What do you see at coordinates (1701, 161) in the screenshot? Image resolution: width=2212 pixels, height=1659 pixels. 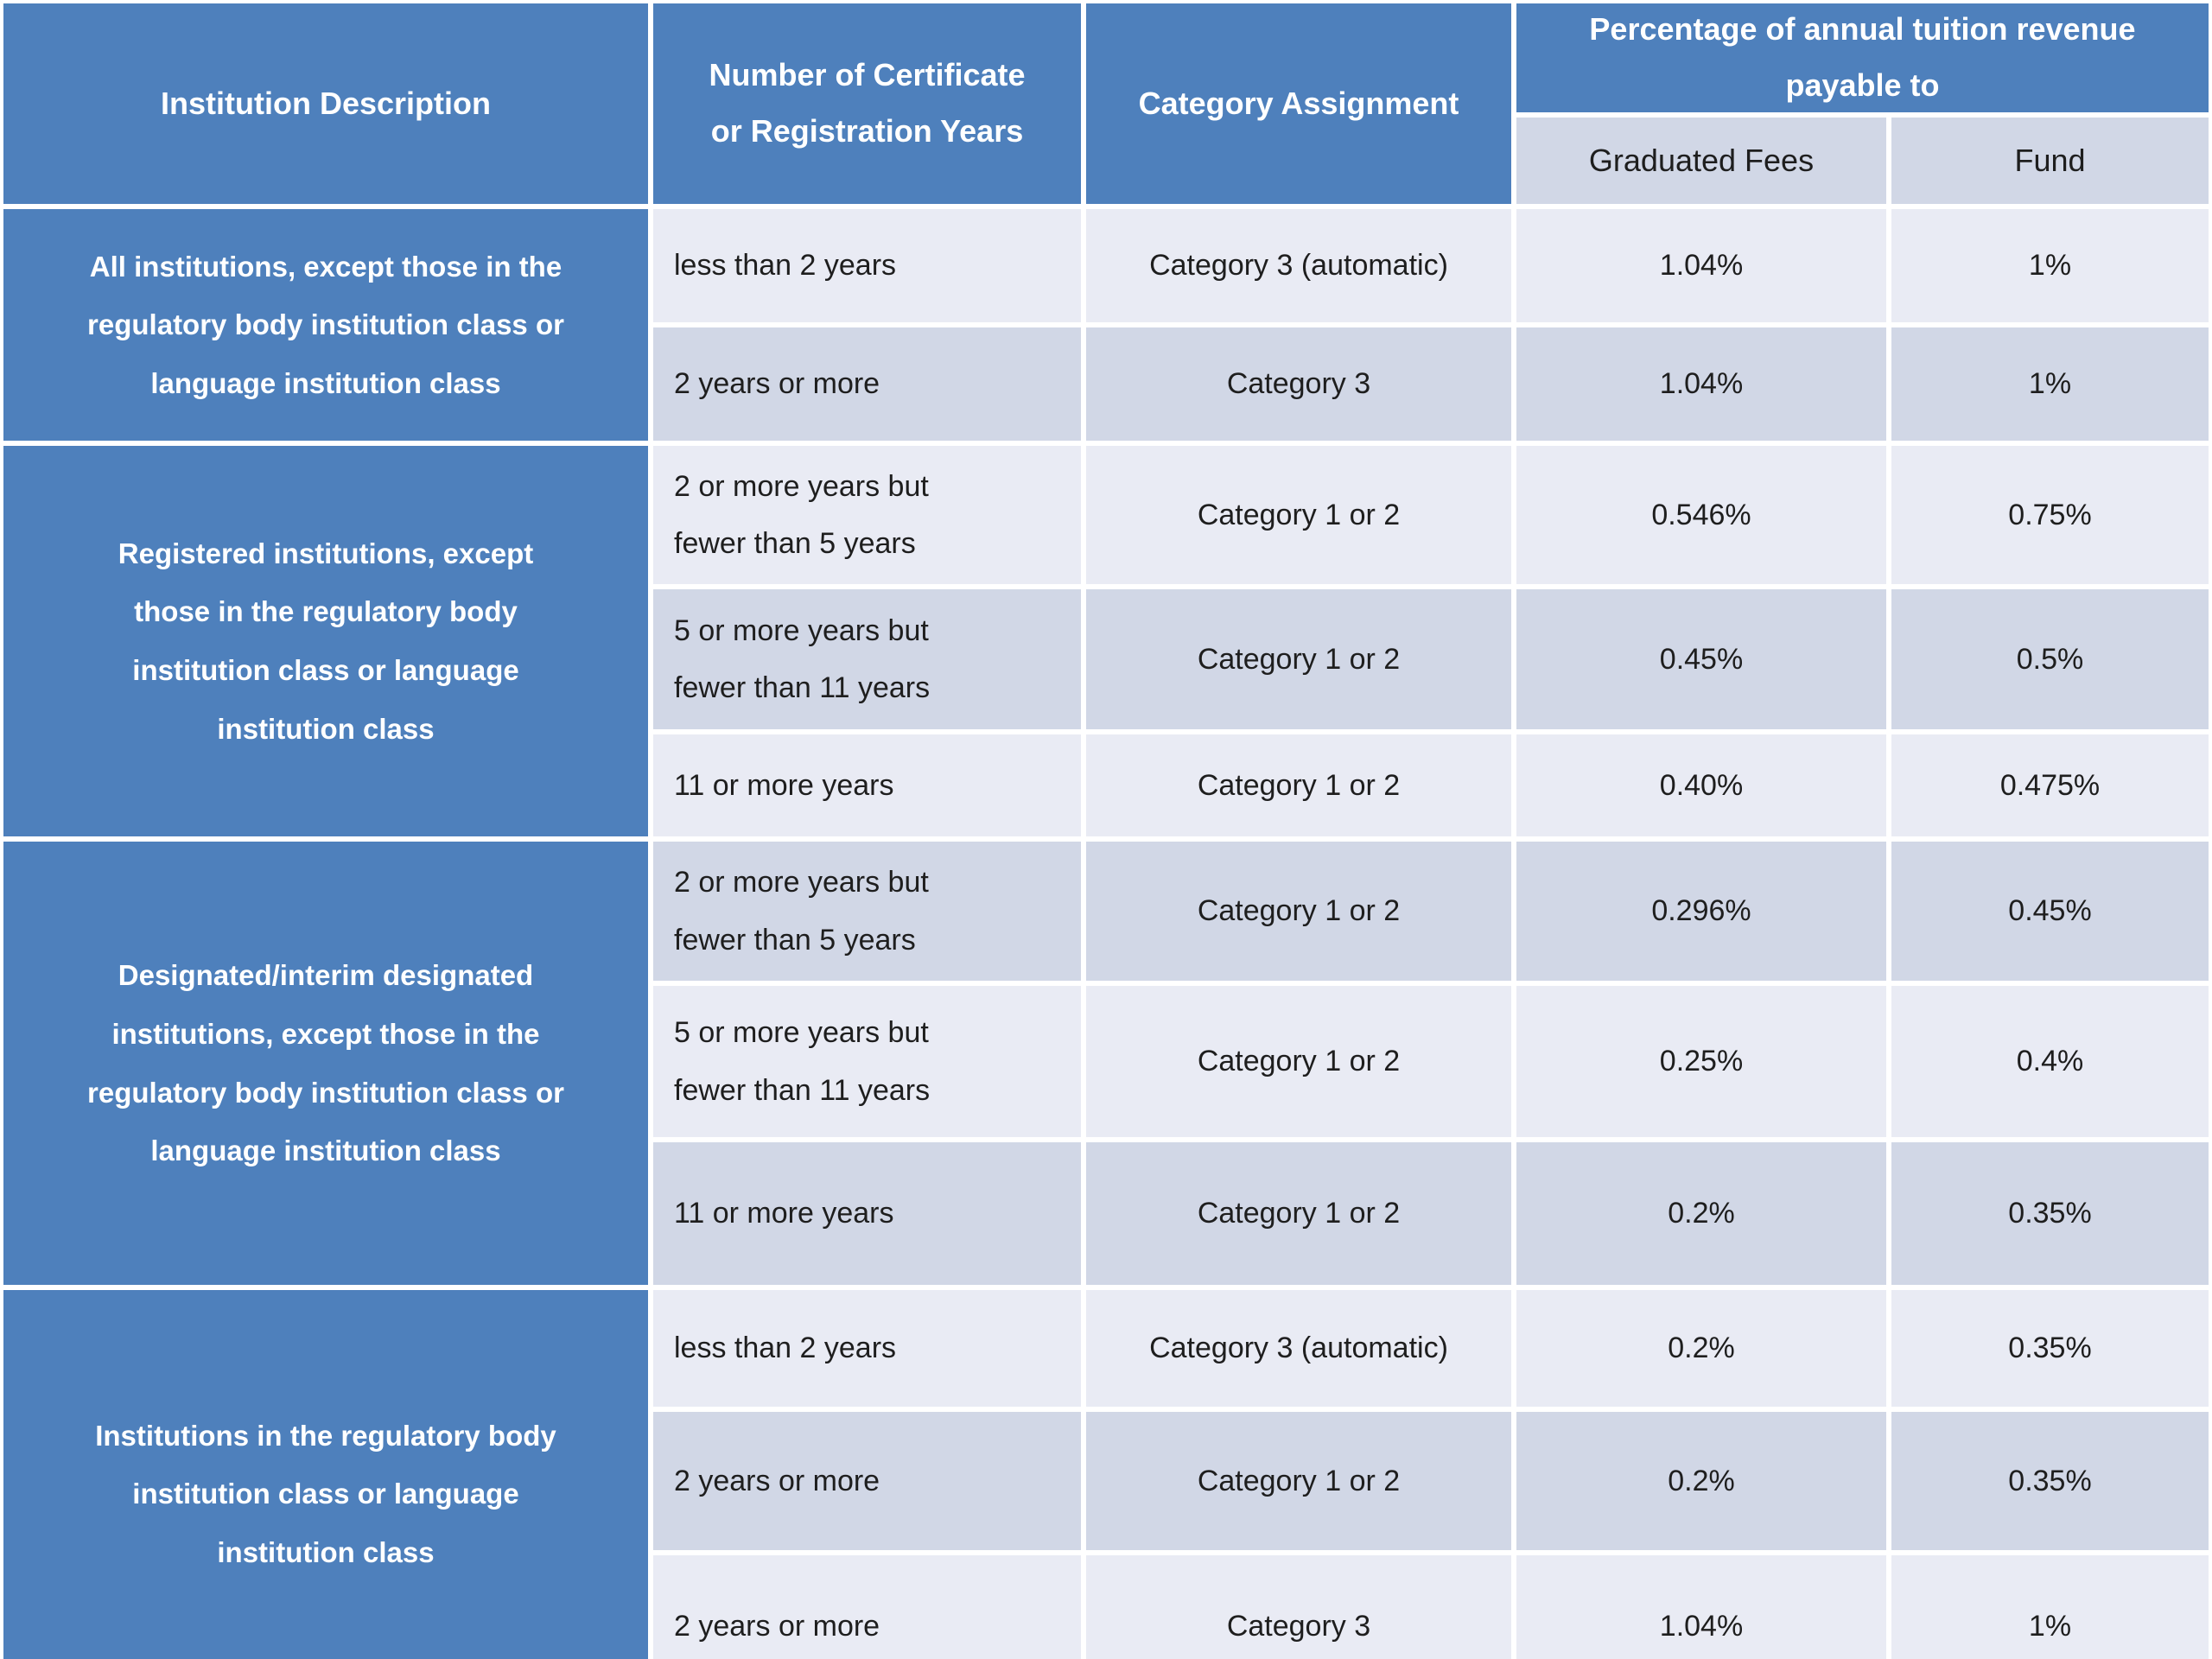 I see `subheader-graduated-fees: Graduated Fees` at bounding box center [1701, 161].